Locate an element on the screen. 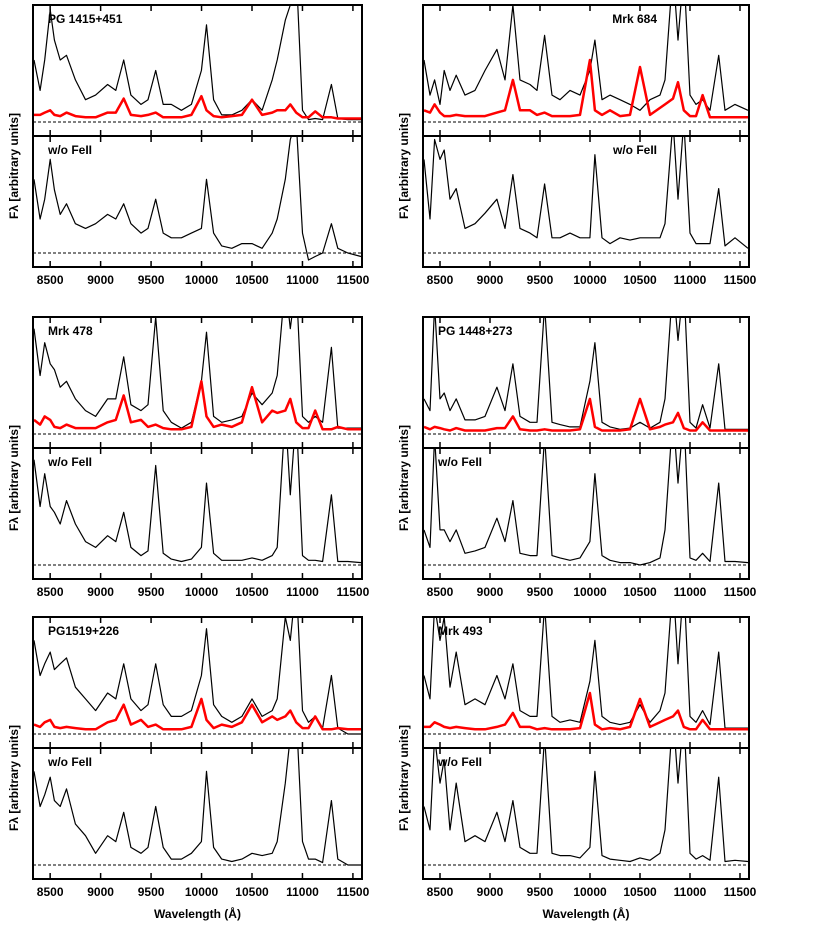 This screenshot has width=830, height=929. panel-annotation: PG 1415+451 is located at coordinates (85, 19).